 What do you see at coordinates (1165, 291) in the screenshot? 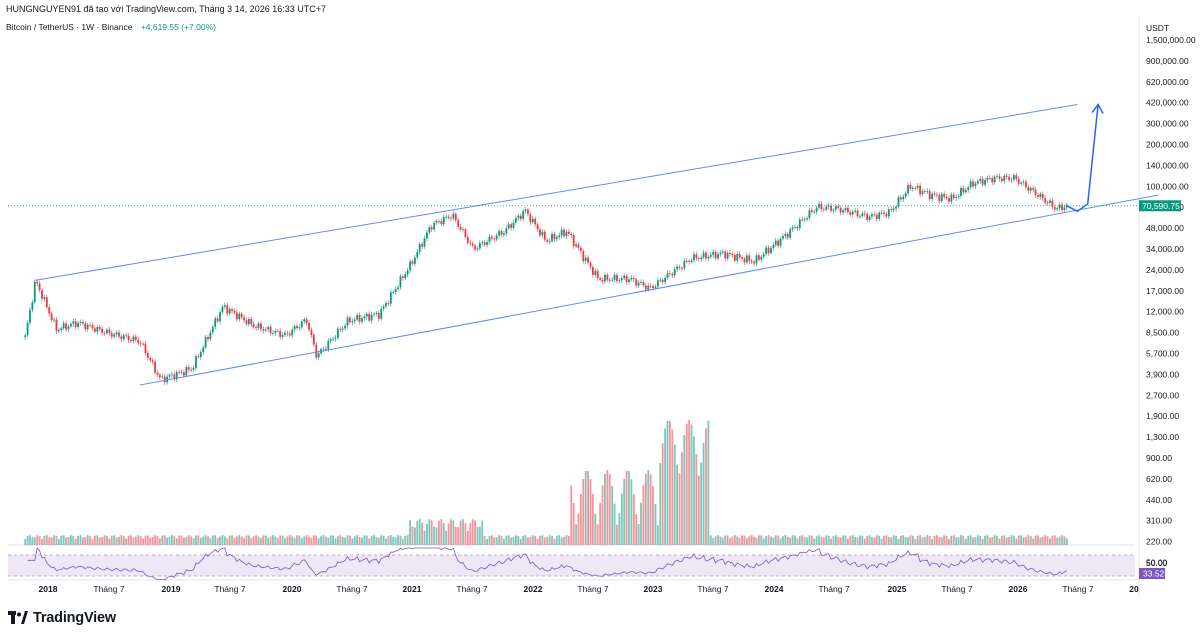
I see `price-axis-tick: 17,000.00` at bounding box center [1165, 291].